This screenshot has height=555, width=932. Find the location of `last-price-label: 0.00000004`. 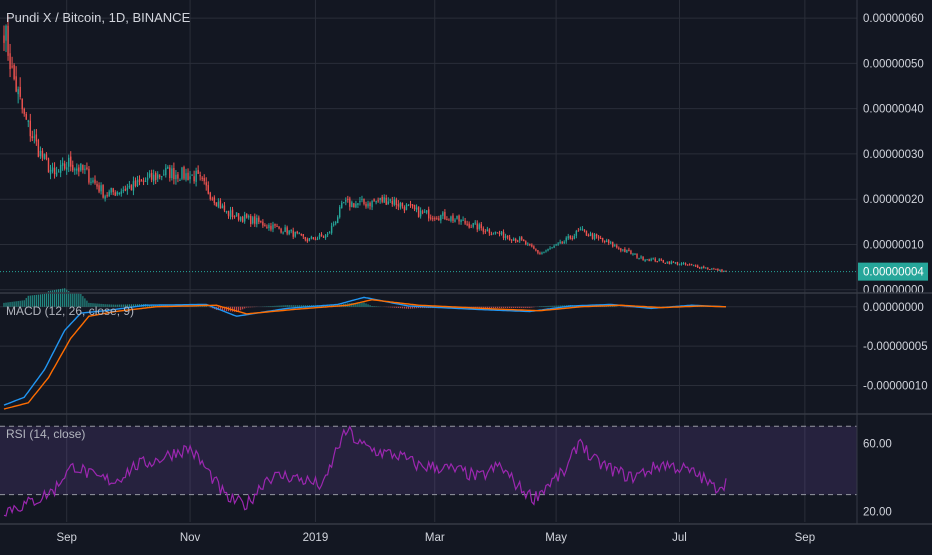

last-price-label: 0.00000004 is located at coordinates (893, 273).